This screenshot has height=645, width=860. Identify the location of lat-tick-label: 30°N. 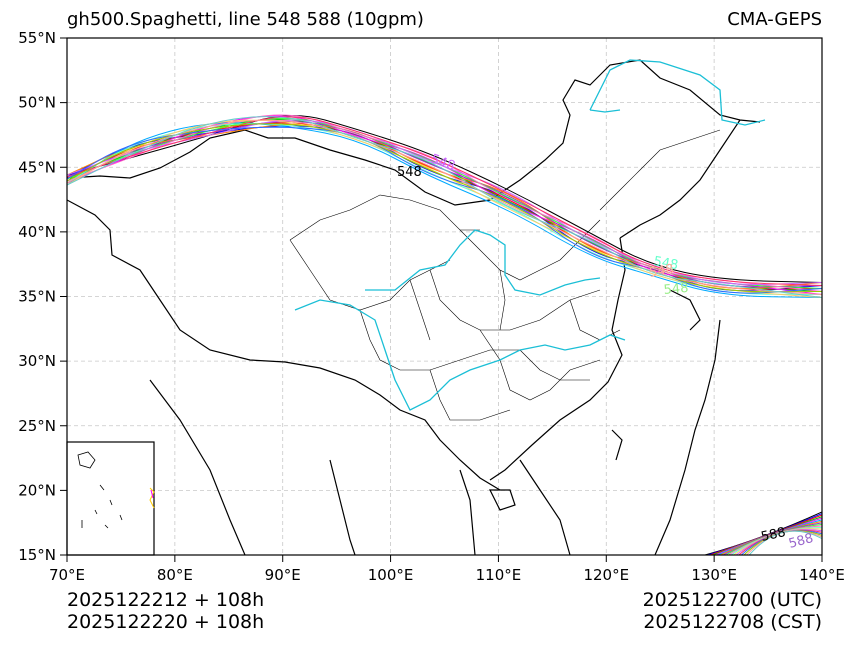
(37, 361).